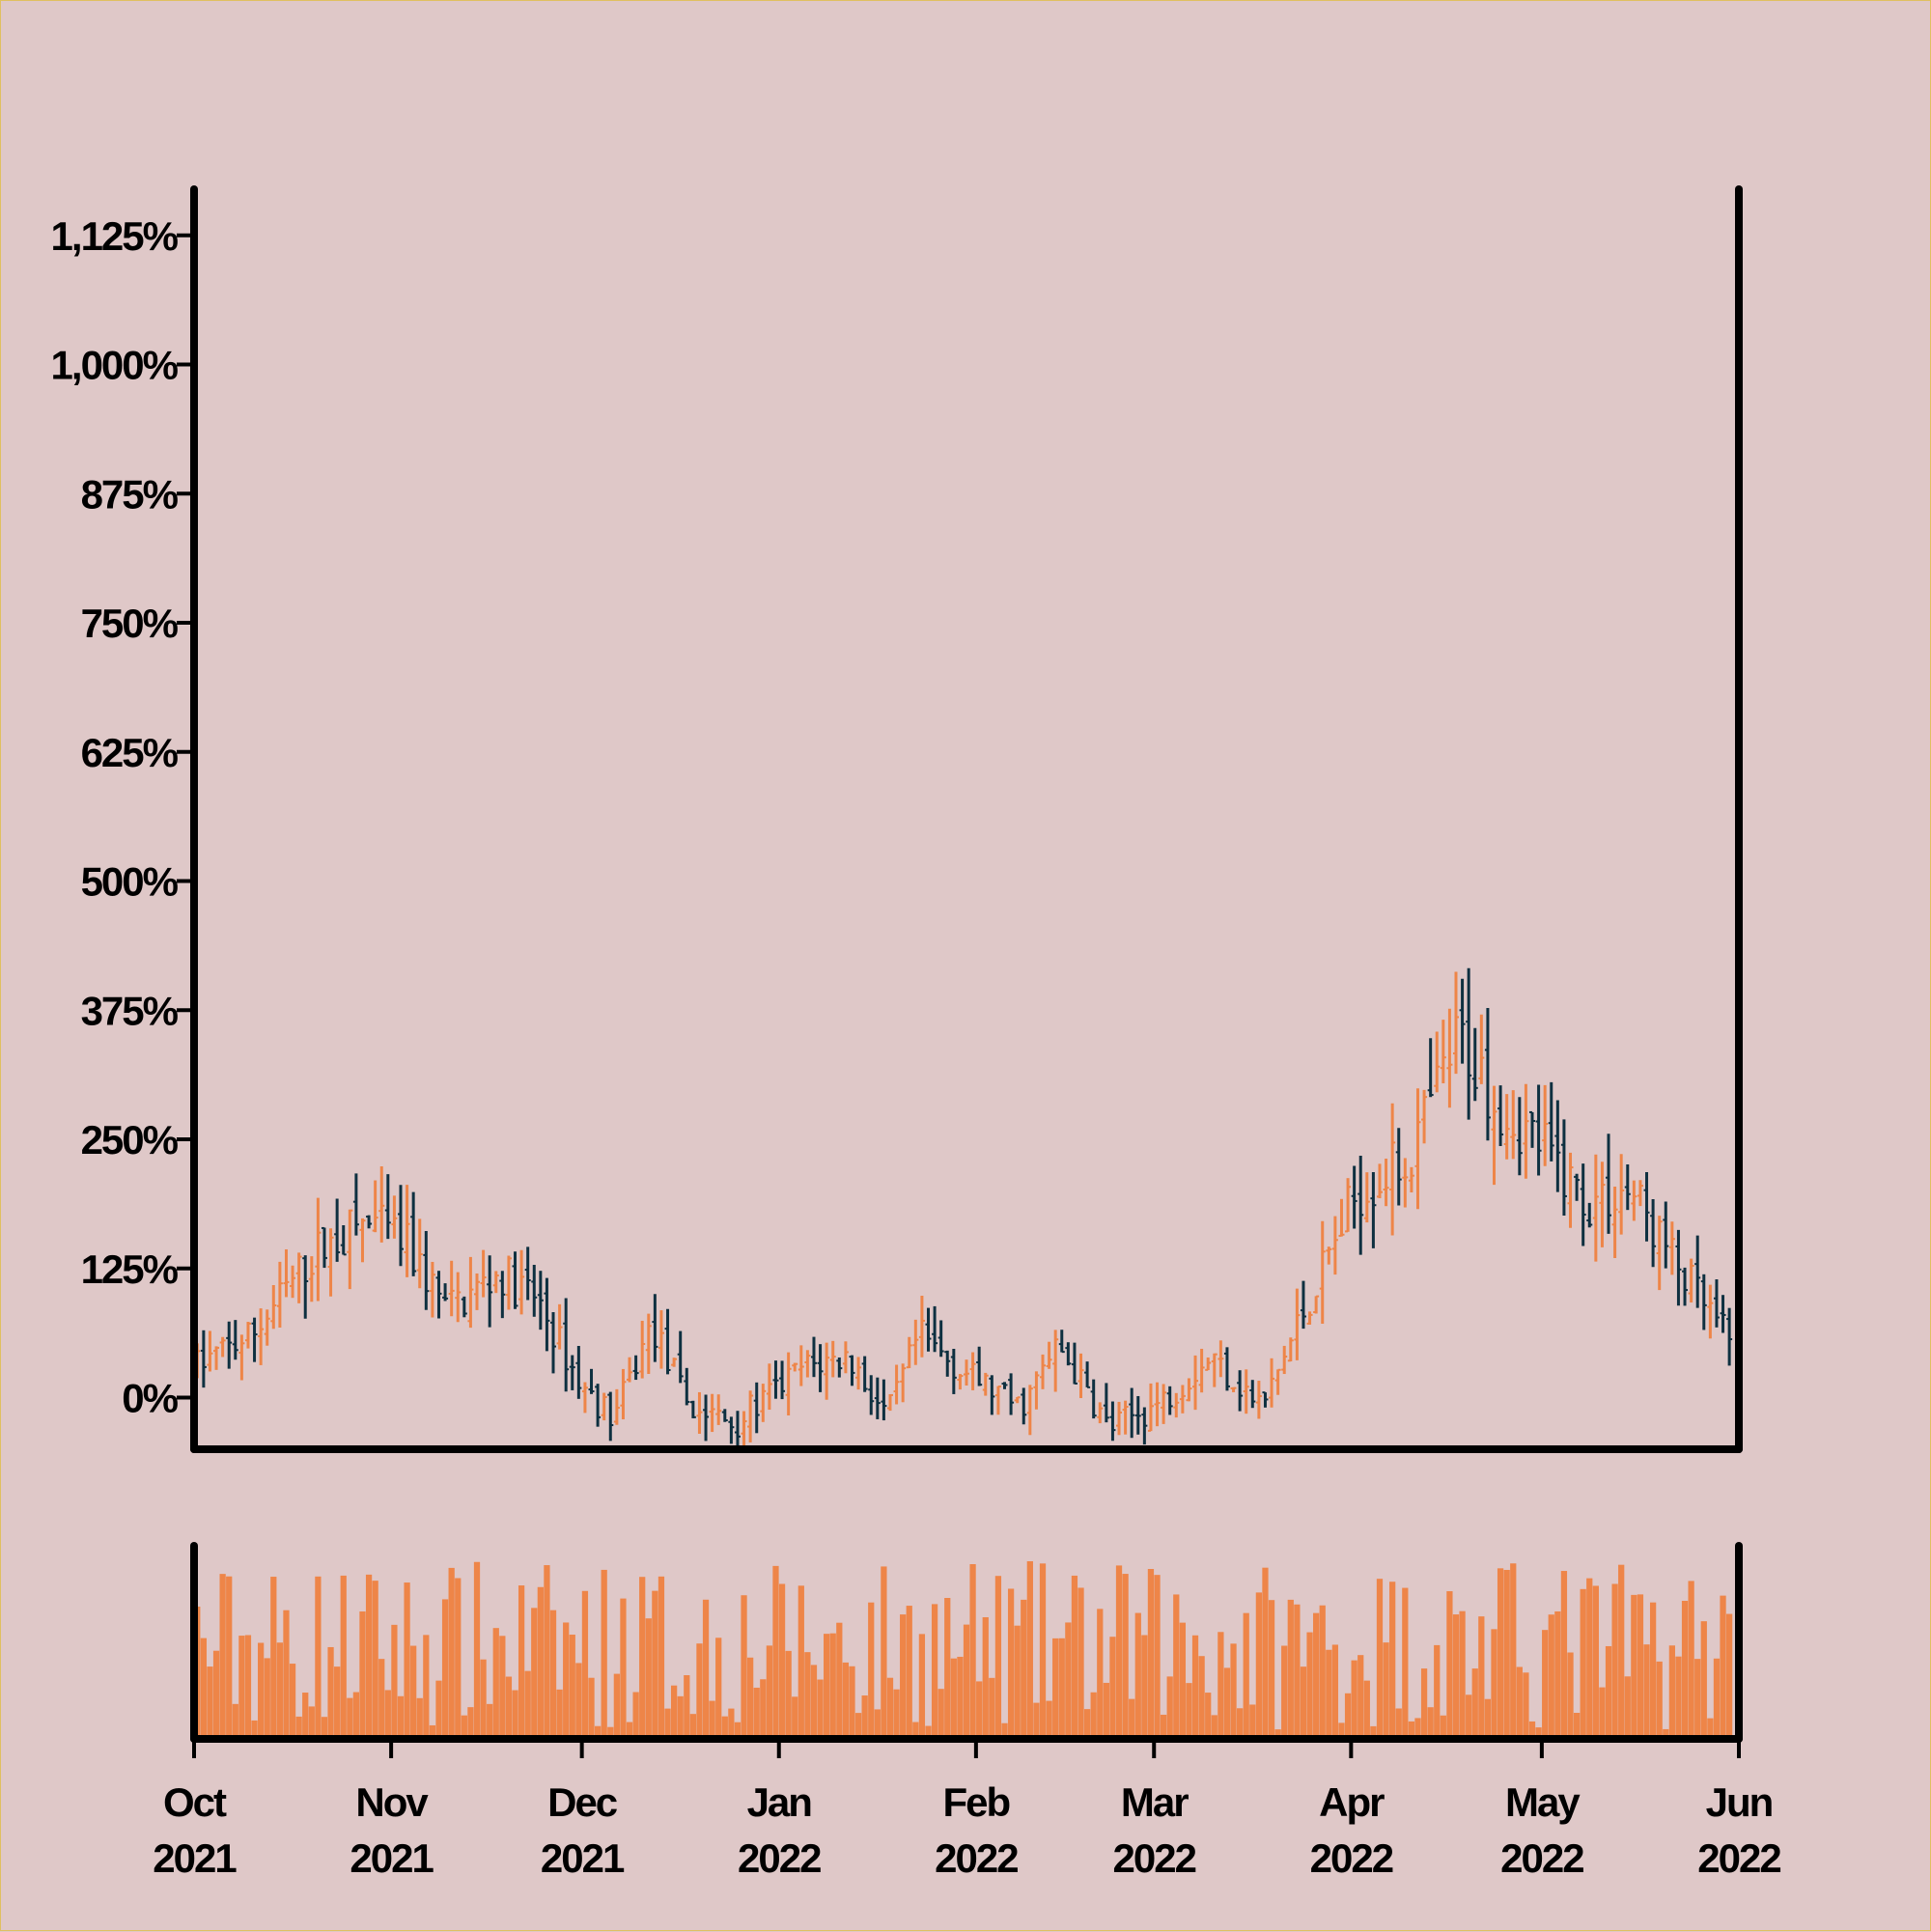 The height and width of the screenshot is (1932, 1931). What do you see at coordinates (392, 1830) in the screenshot?
I see `x-tick-label: Nov 2021` at bounding box center [392, 1830].